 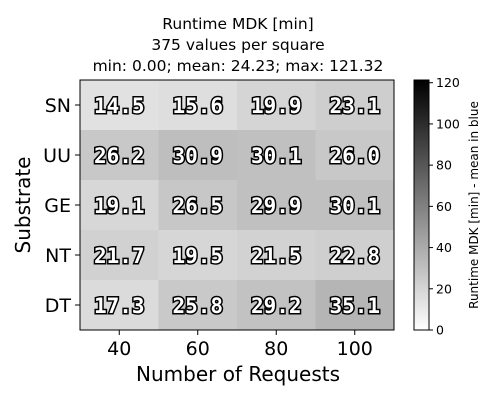 I want to click on x-tick-label: 40, so click(x=119, y=349).